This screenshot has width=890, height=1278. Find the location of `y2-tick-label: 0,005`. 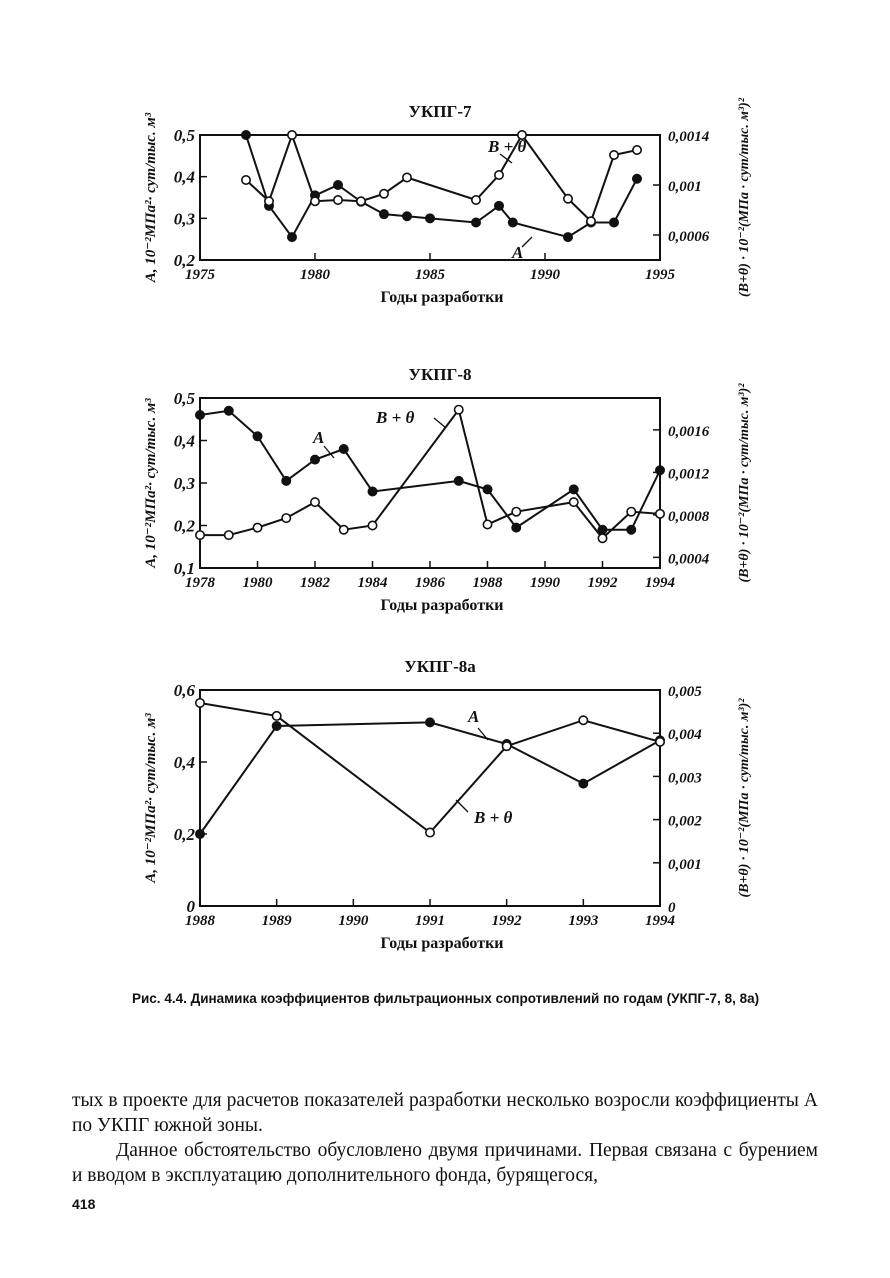

y2-tick-label: 0,005 is located at coordinates (685, 692).